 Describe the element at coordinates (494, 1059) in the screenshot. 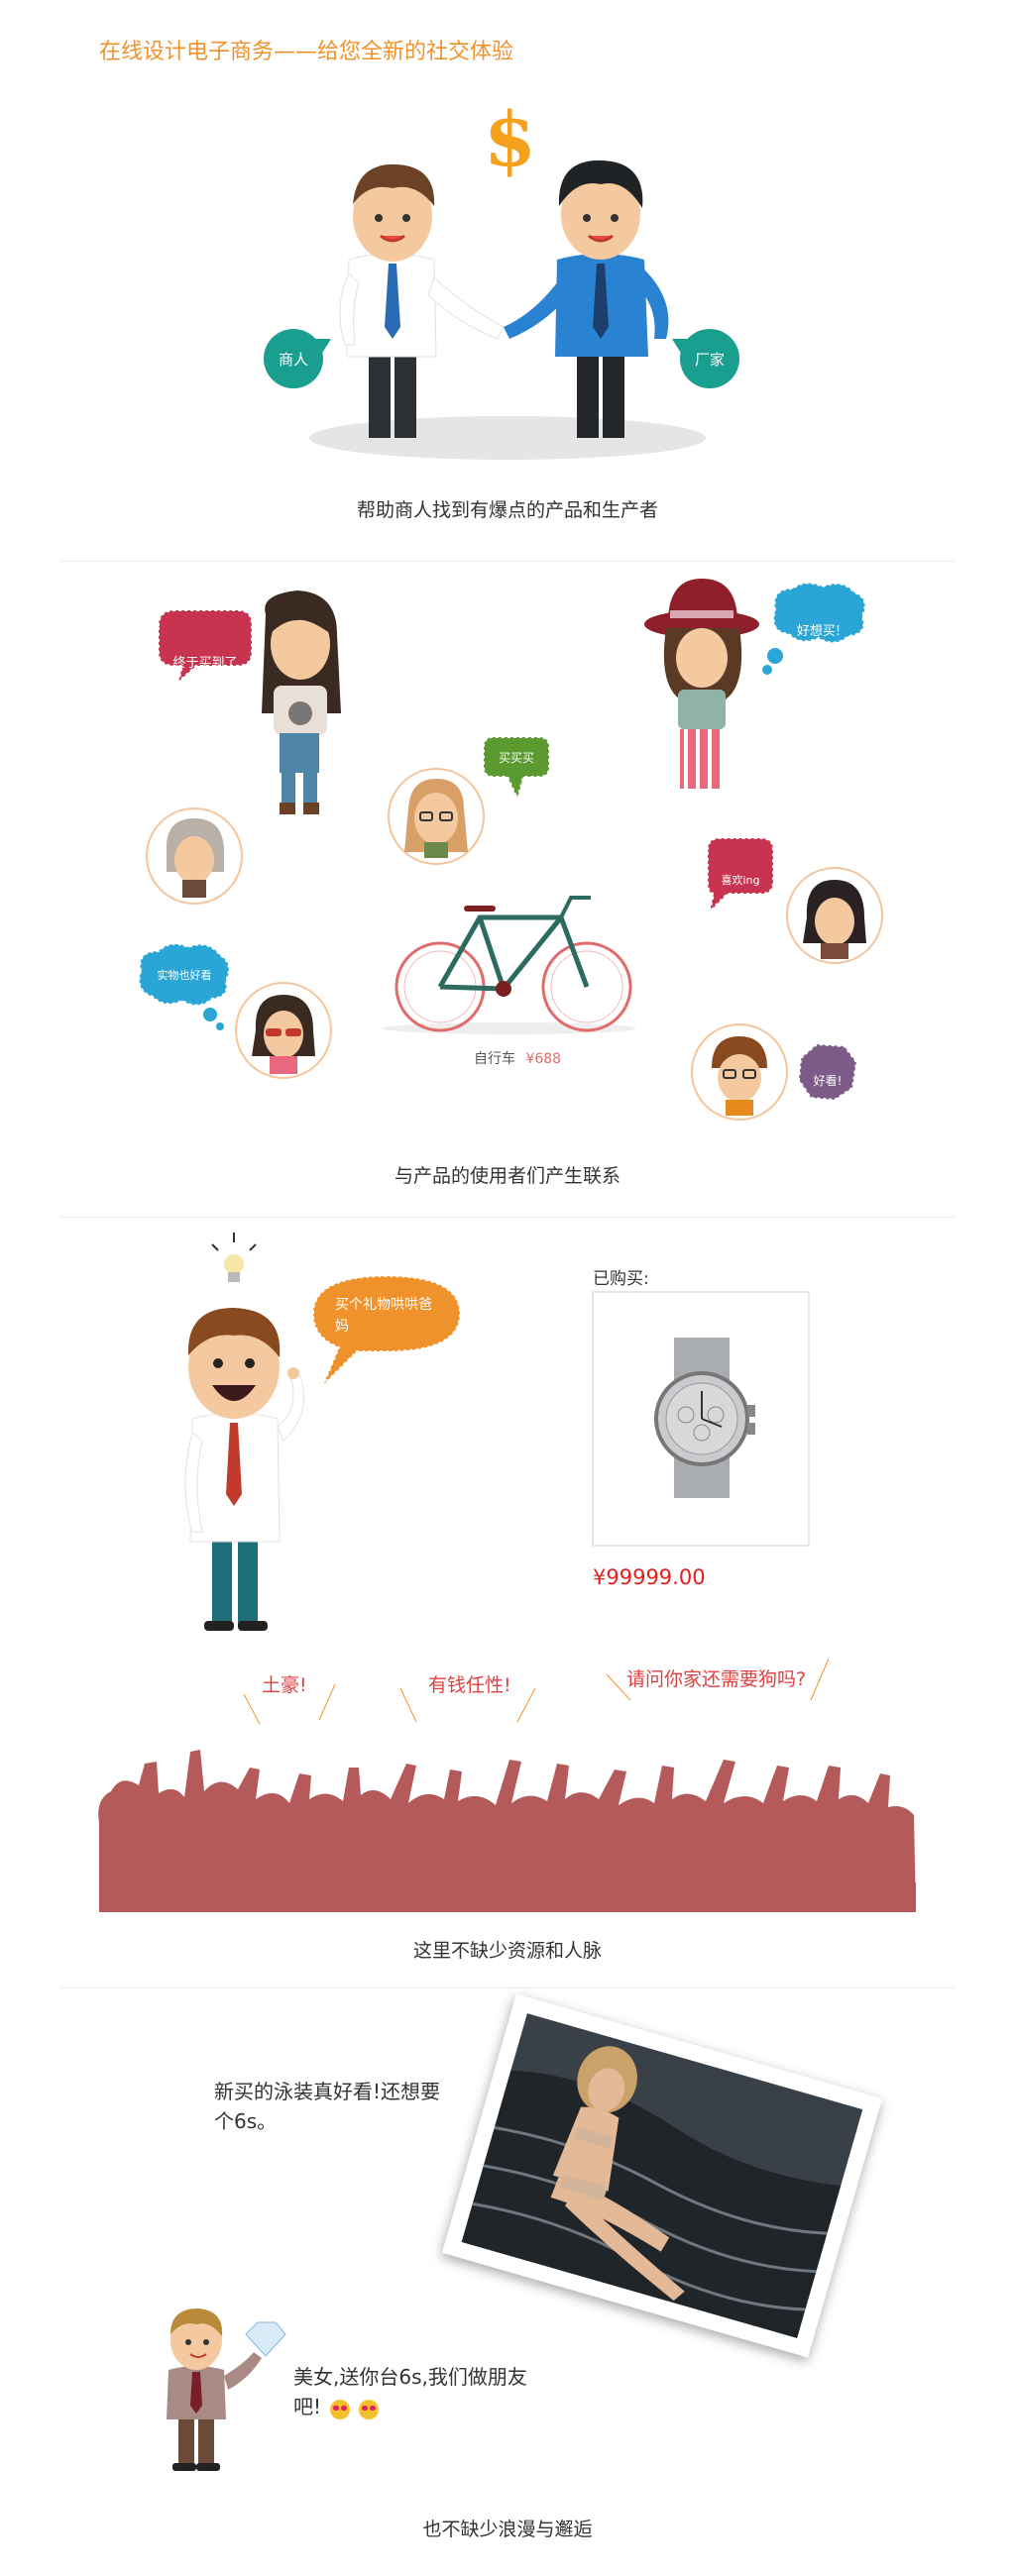

I see `product-name: 自行车` at that location.